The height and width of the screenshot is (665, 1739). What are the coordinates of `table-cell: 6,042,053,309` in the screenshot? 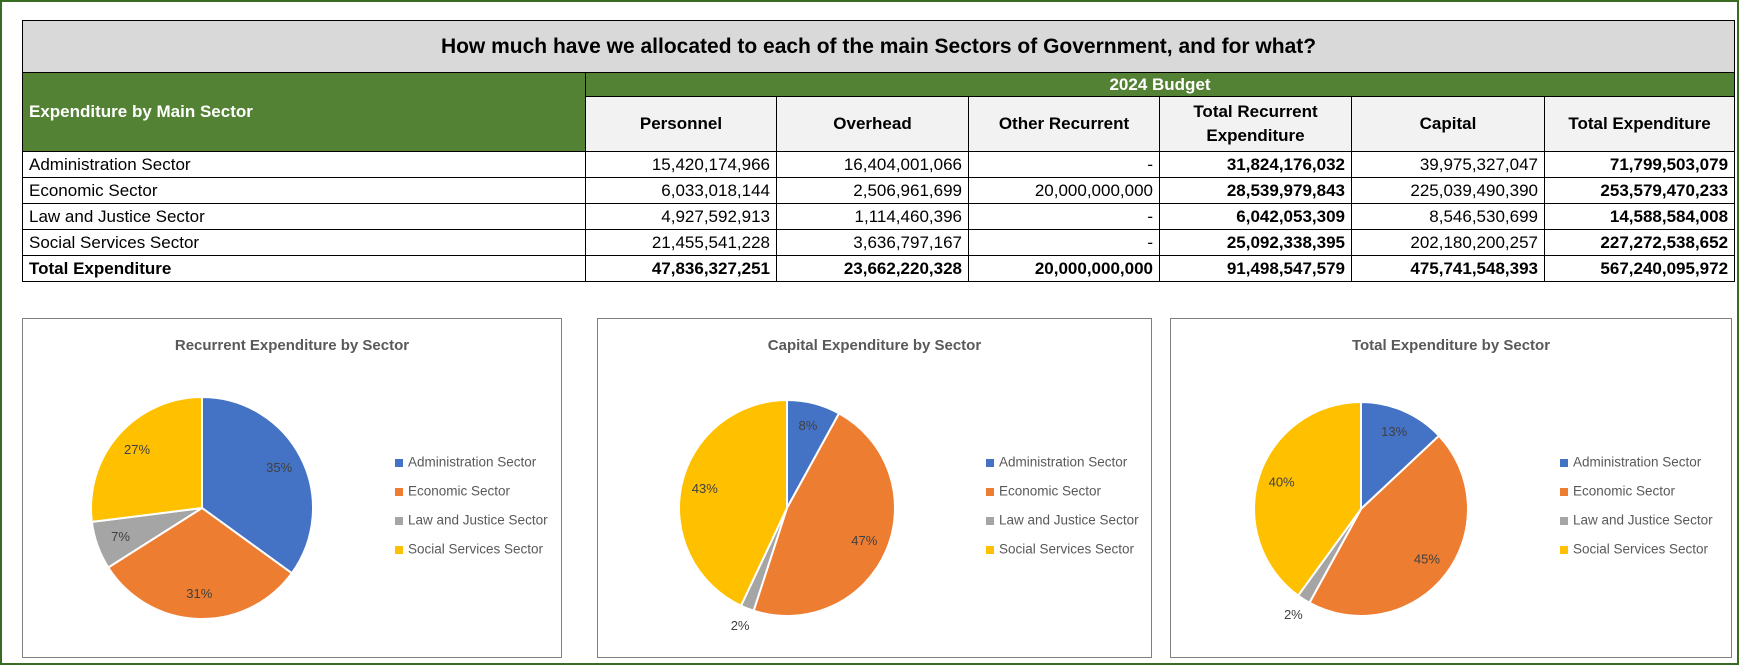 It's located at (1255, 216).